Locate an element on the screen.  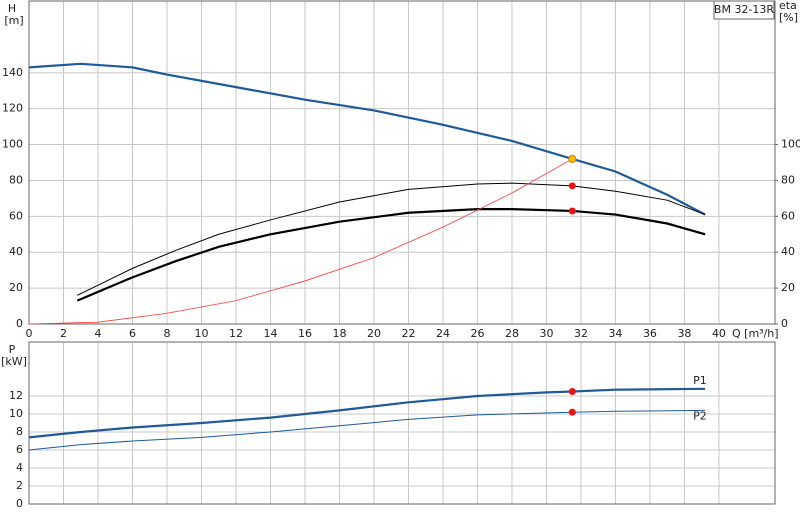
y2-tick-label: 100 is located at coordinates (790, 144).